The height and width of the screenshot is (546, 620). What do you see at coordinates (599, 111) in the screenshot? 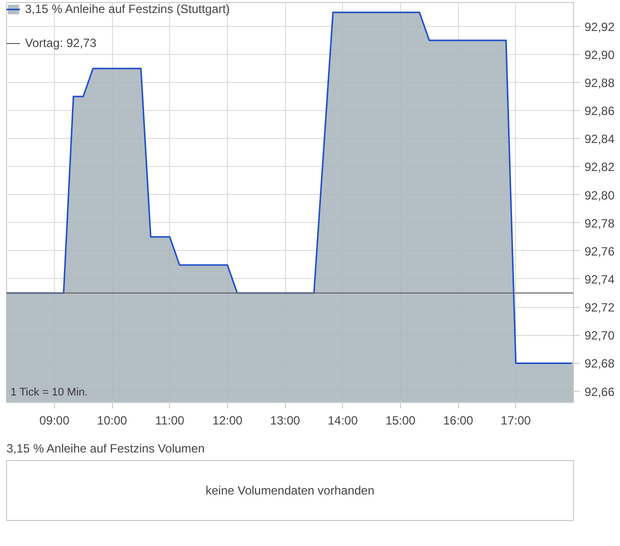
I see `y-tick-label: 92,86` at bounding box center [599, 111].